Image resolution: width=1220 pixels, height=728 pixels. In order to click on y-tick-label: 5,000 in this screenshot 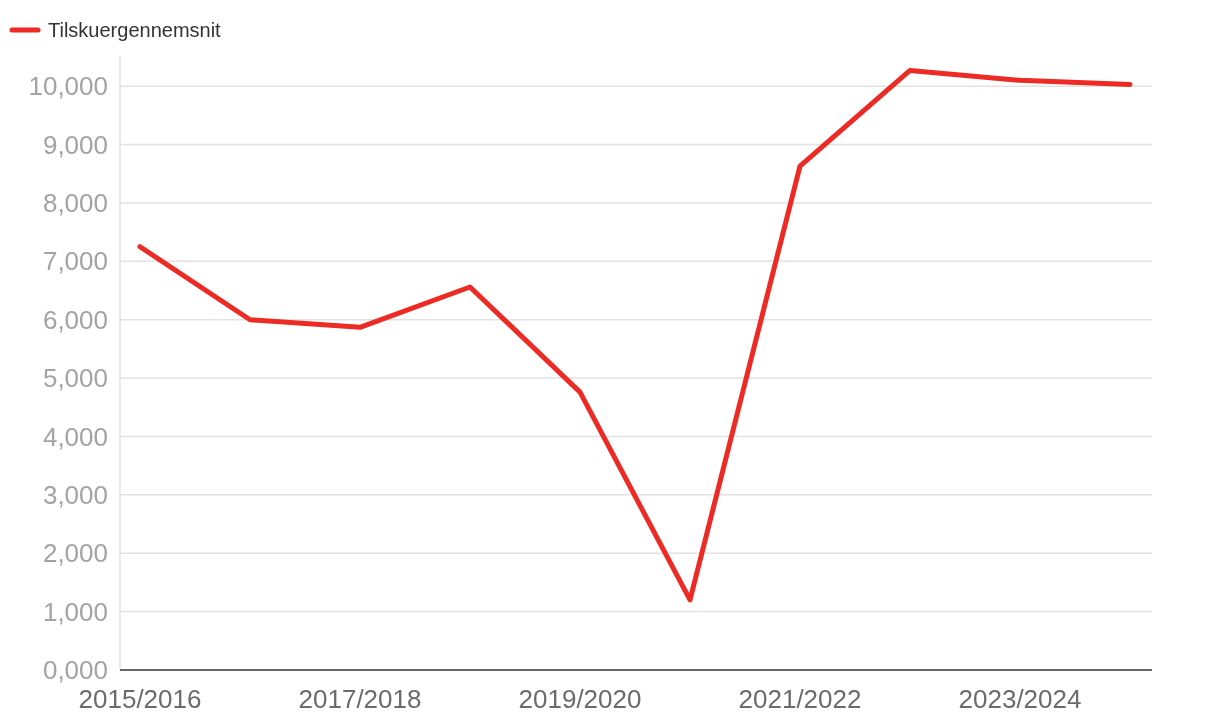, I will do `click(75, 378)`.